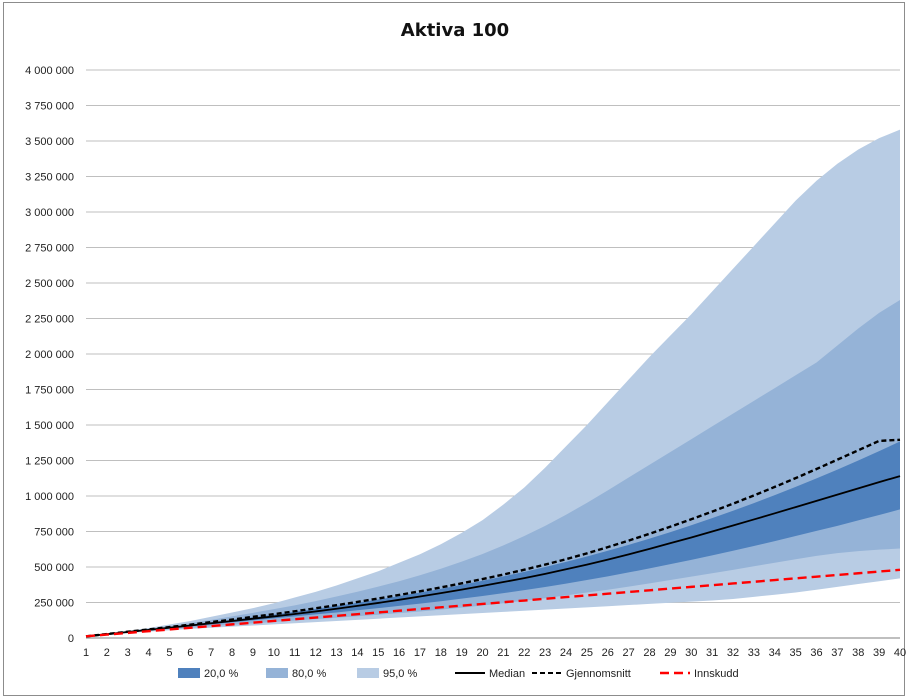 Image resolution: width=910 pixels, height=700 pixels. Describe the element at coordinates (128, 653) in the screenshot. I see `x-tick-label: 3` at that location.